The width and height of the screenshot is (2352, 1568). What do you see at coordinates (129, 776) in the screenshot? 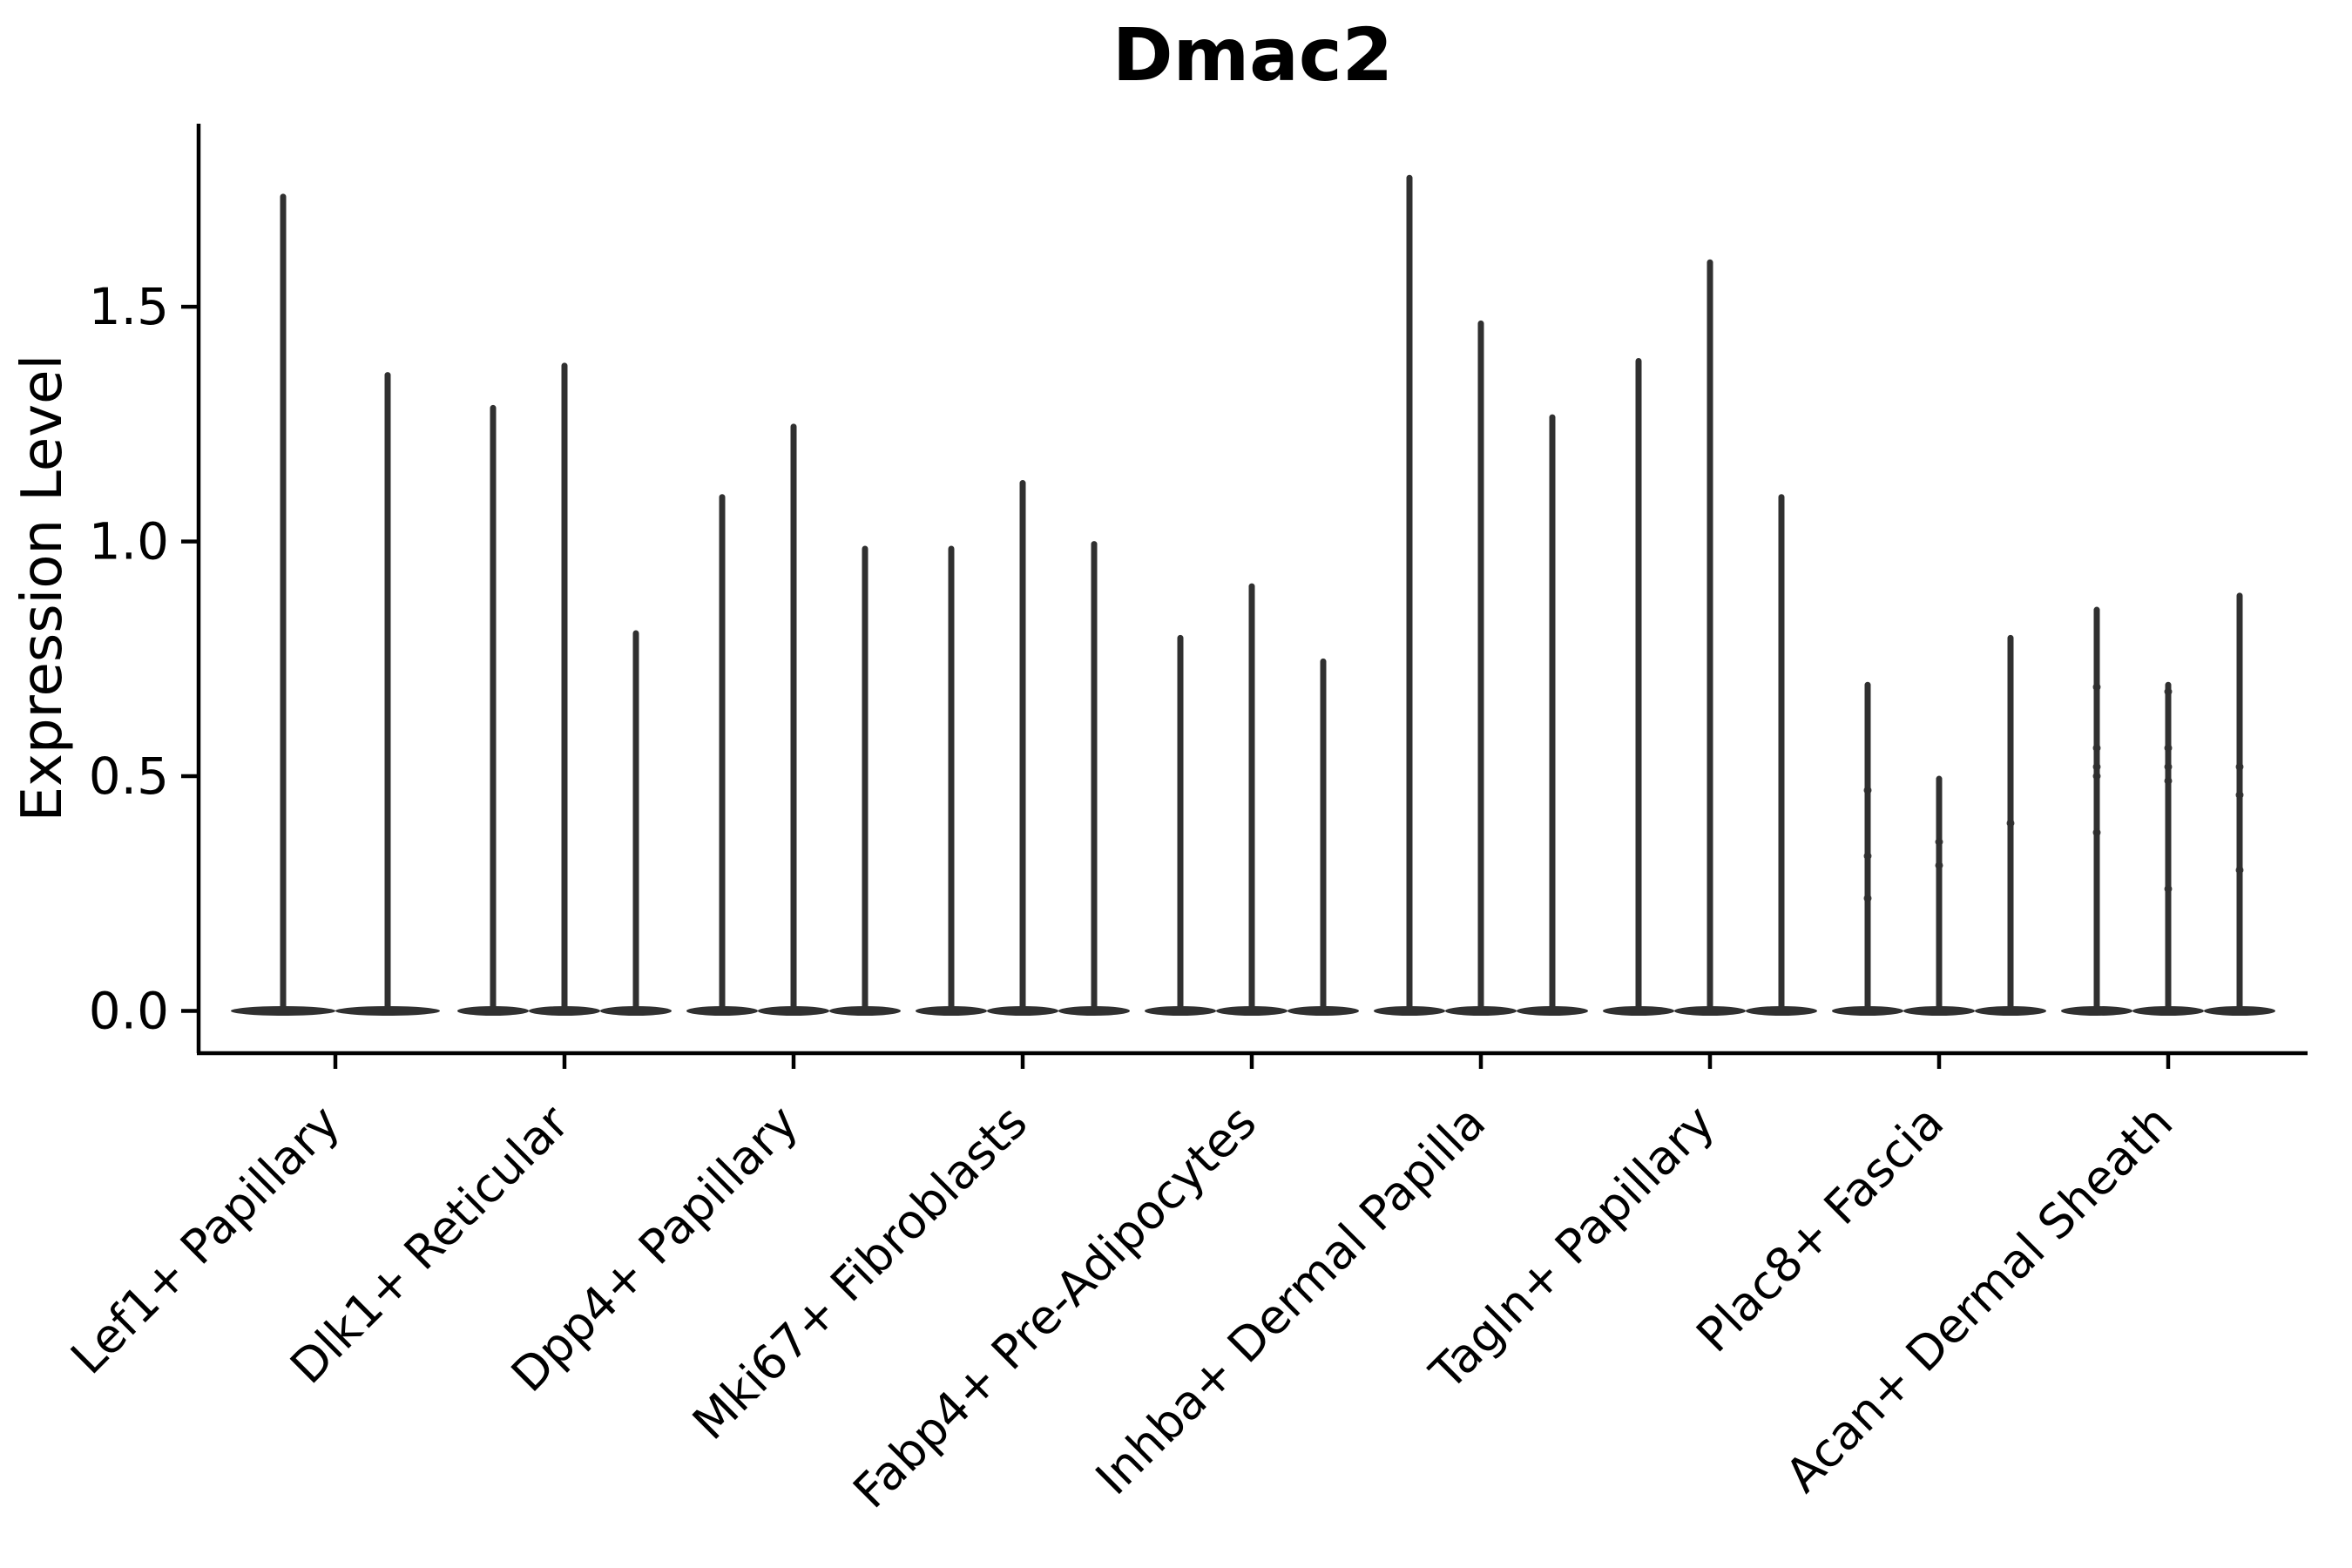
I see `y-tick-label: 0.5` at bounding box center [129, 776].